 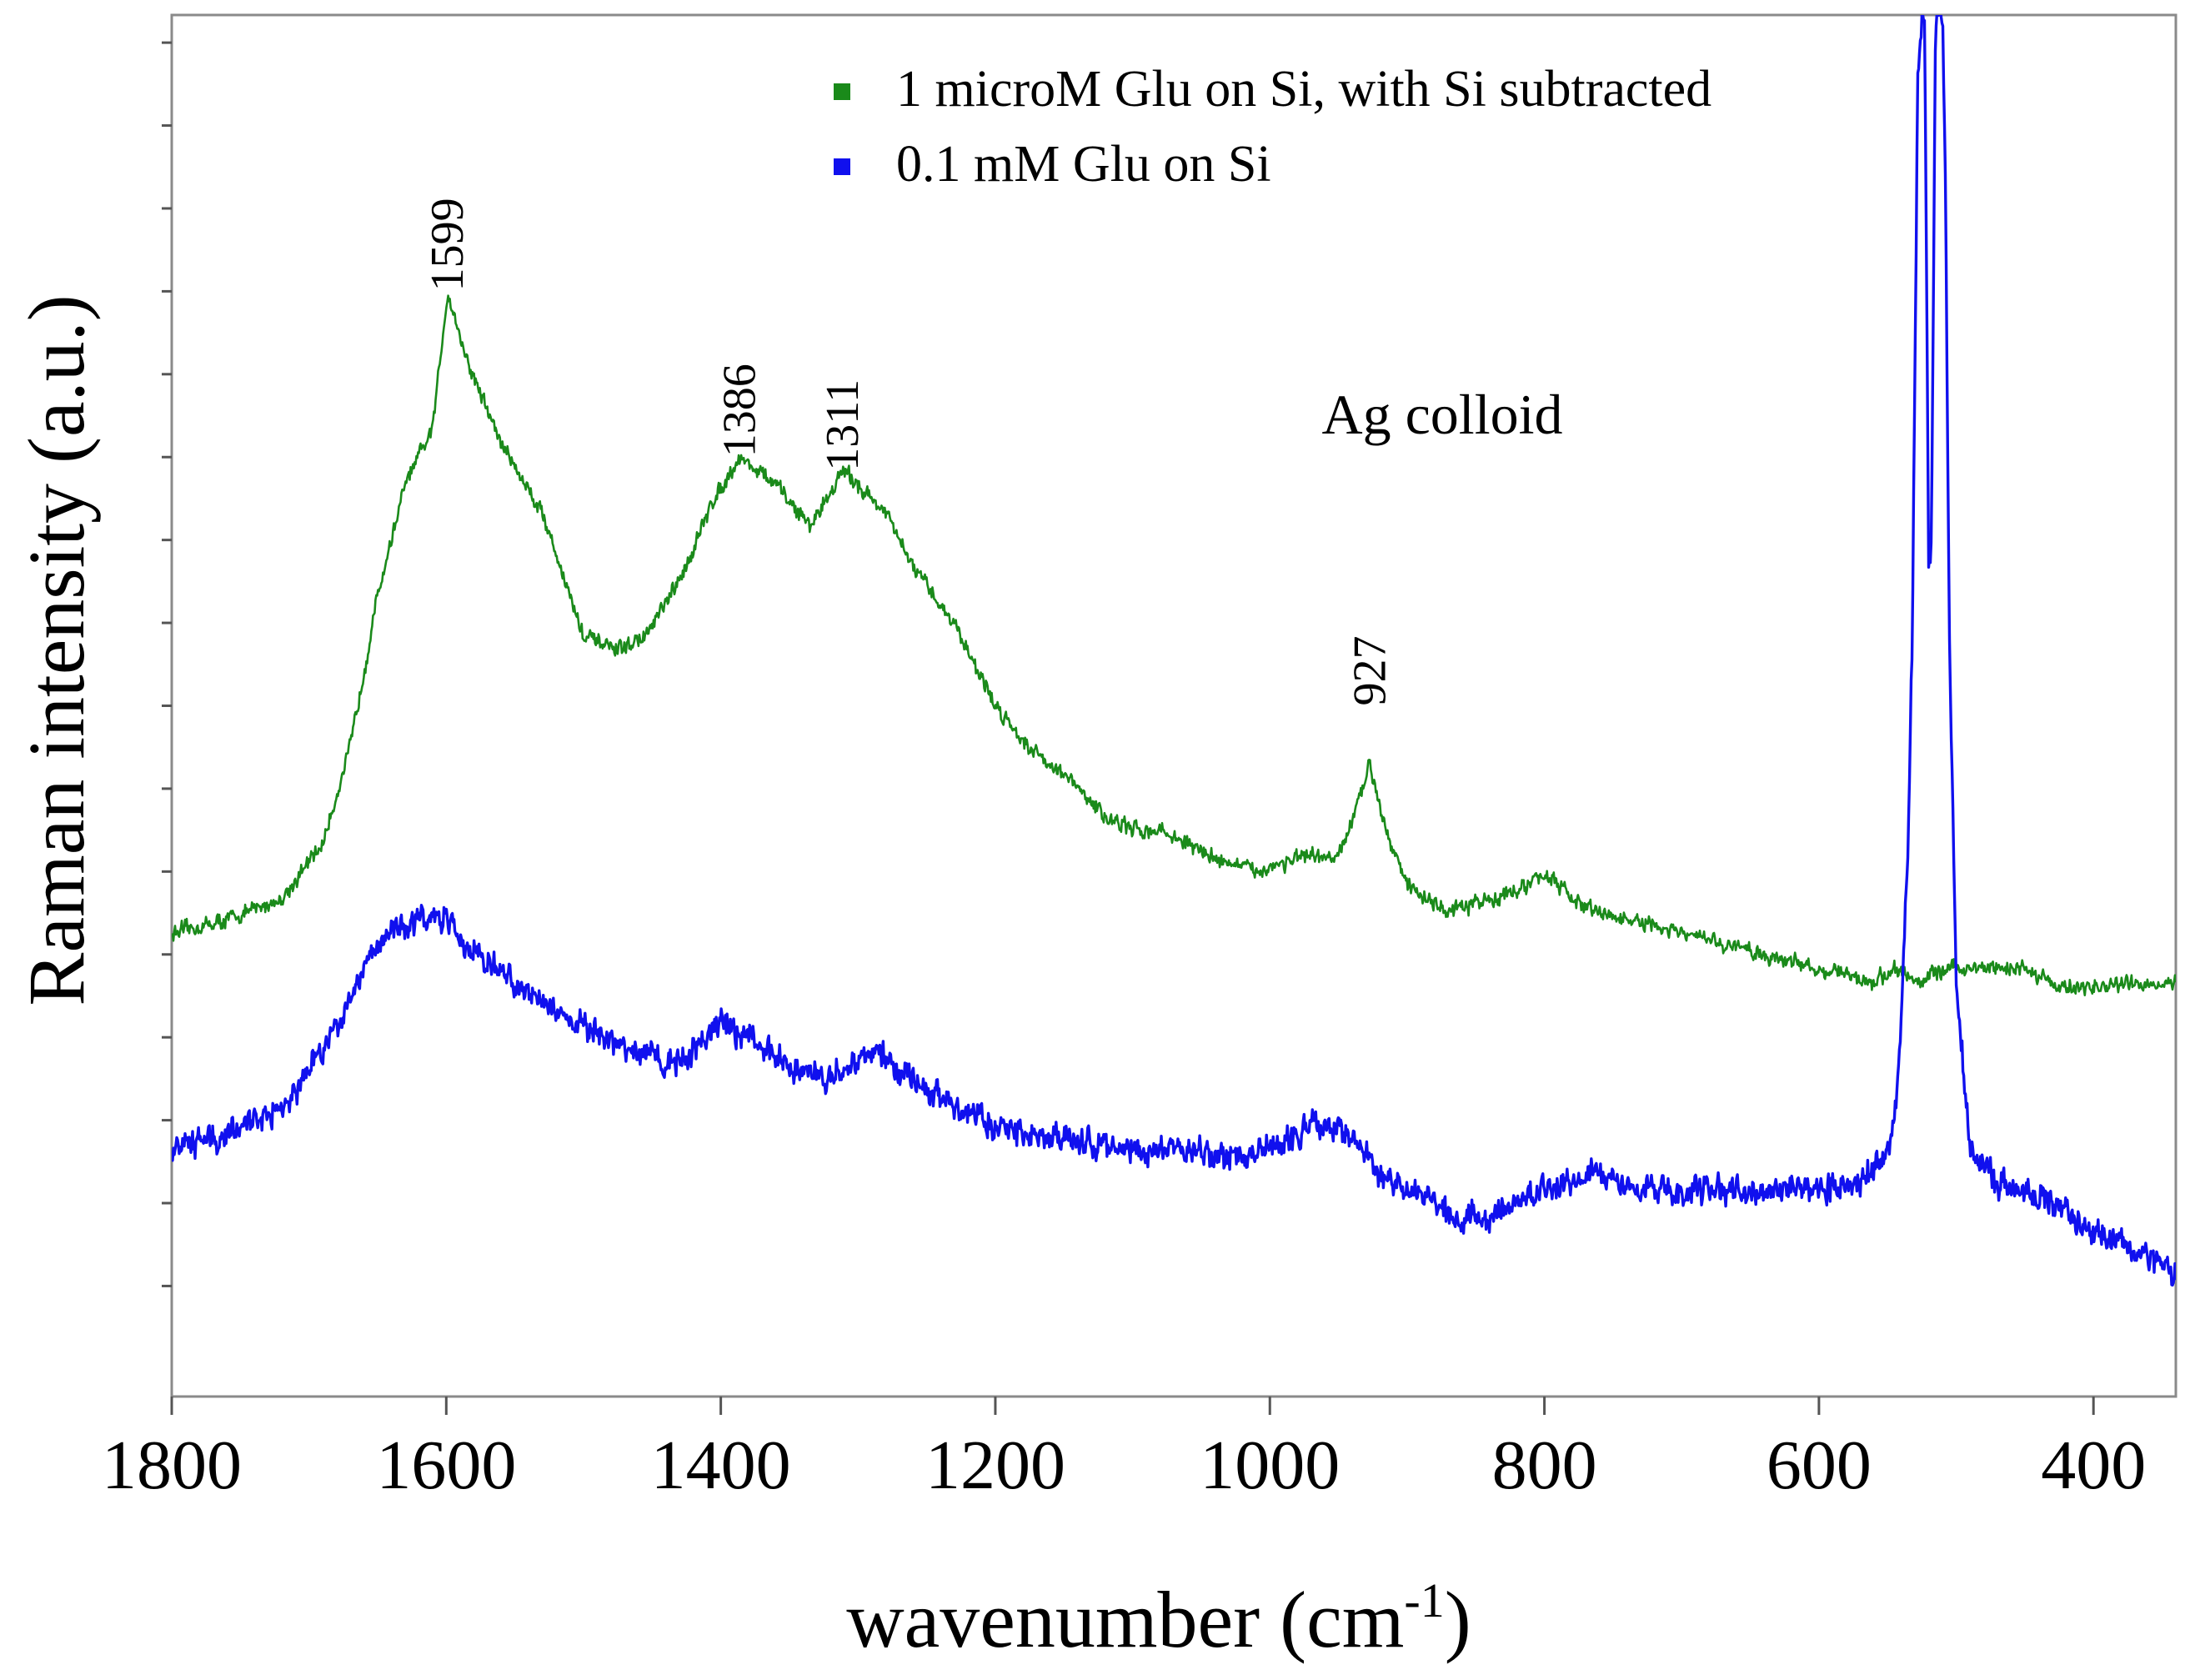 I want to click on x-axis-ticks: 1800 1600 1400 1200 1000 800 600 400, so click(x=1124, y=1450).